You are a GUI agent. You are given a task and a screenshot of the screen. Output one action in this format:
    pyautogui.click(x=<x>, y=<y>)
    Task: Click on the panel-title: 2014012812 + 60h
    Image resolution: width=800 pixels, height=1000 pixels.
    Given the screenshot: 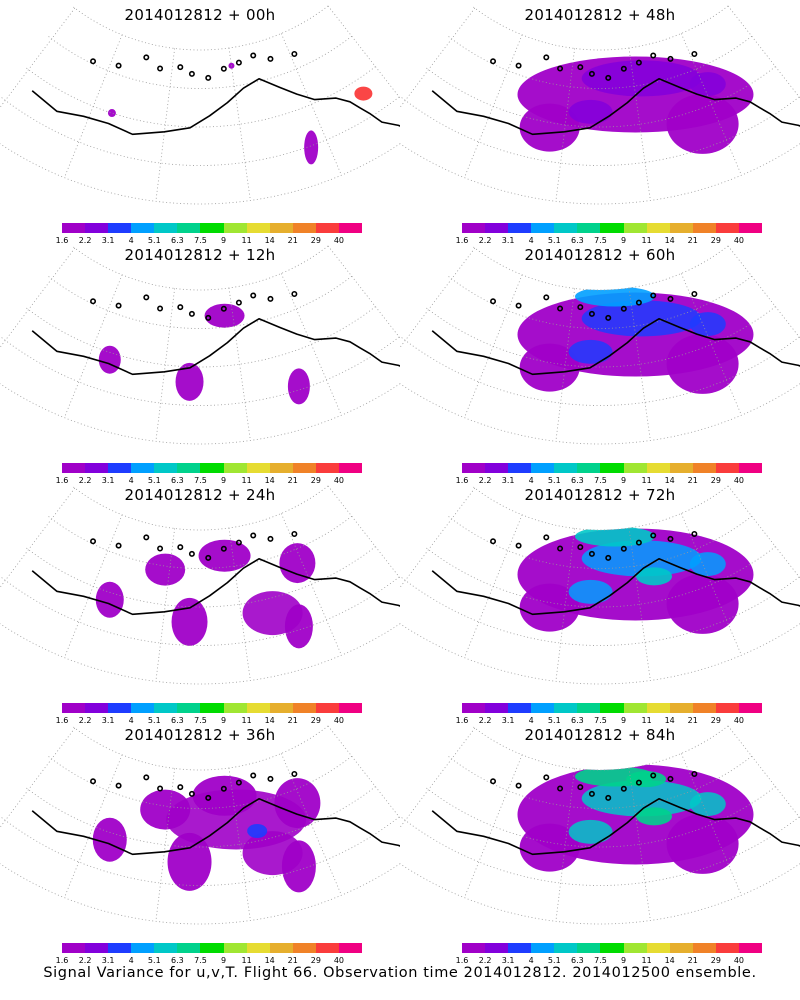 What is the action you would take?
    pyautogui.click(x=600, y=255)
    